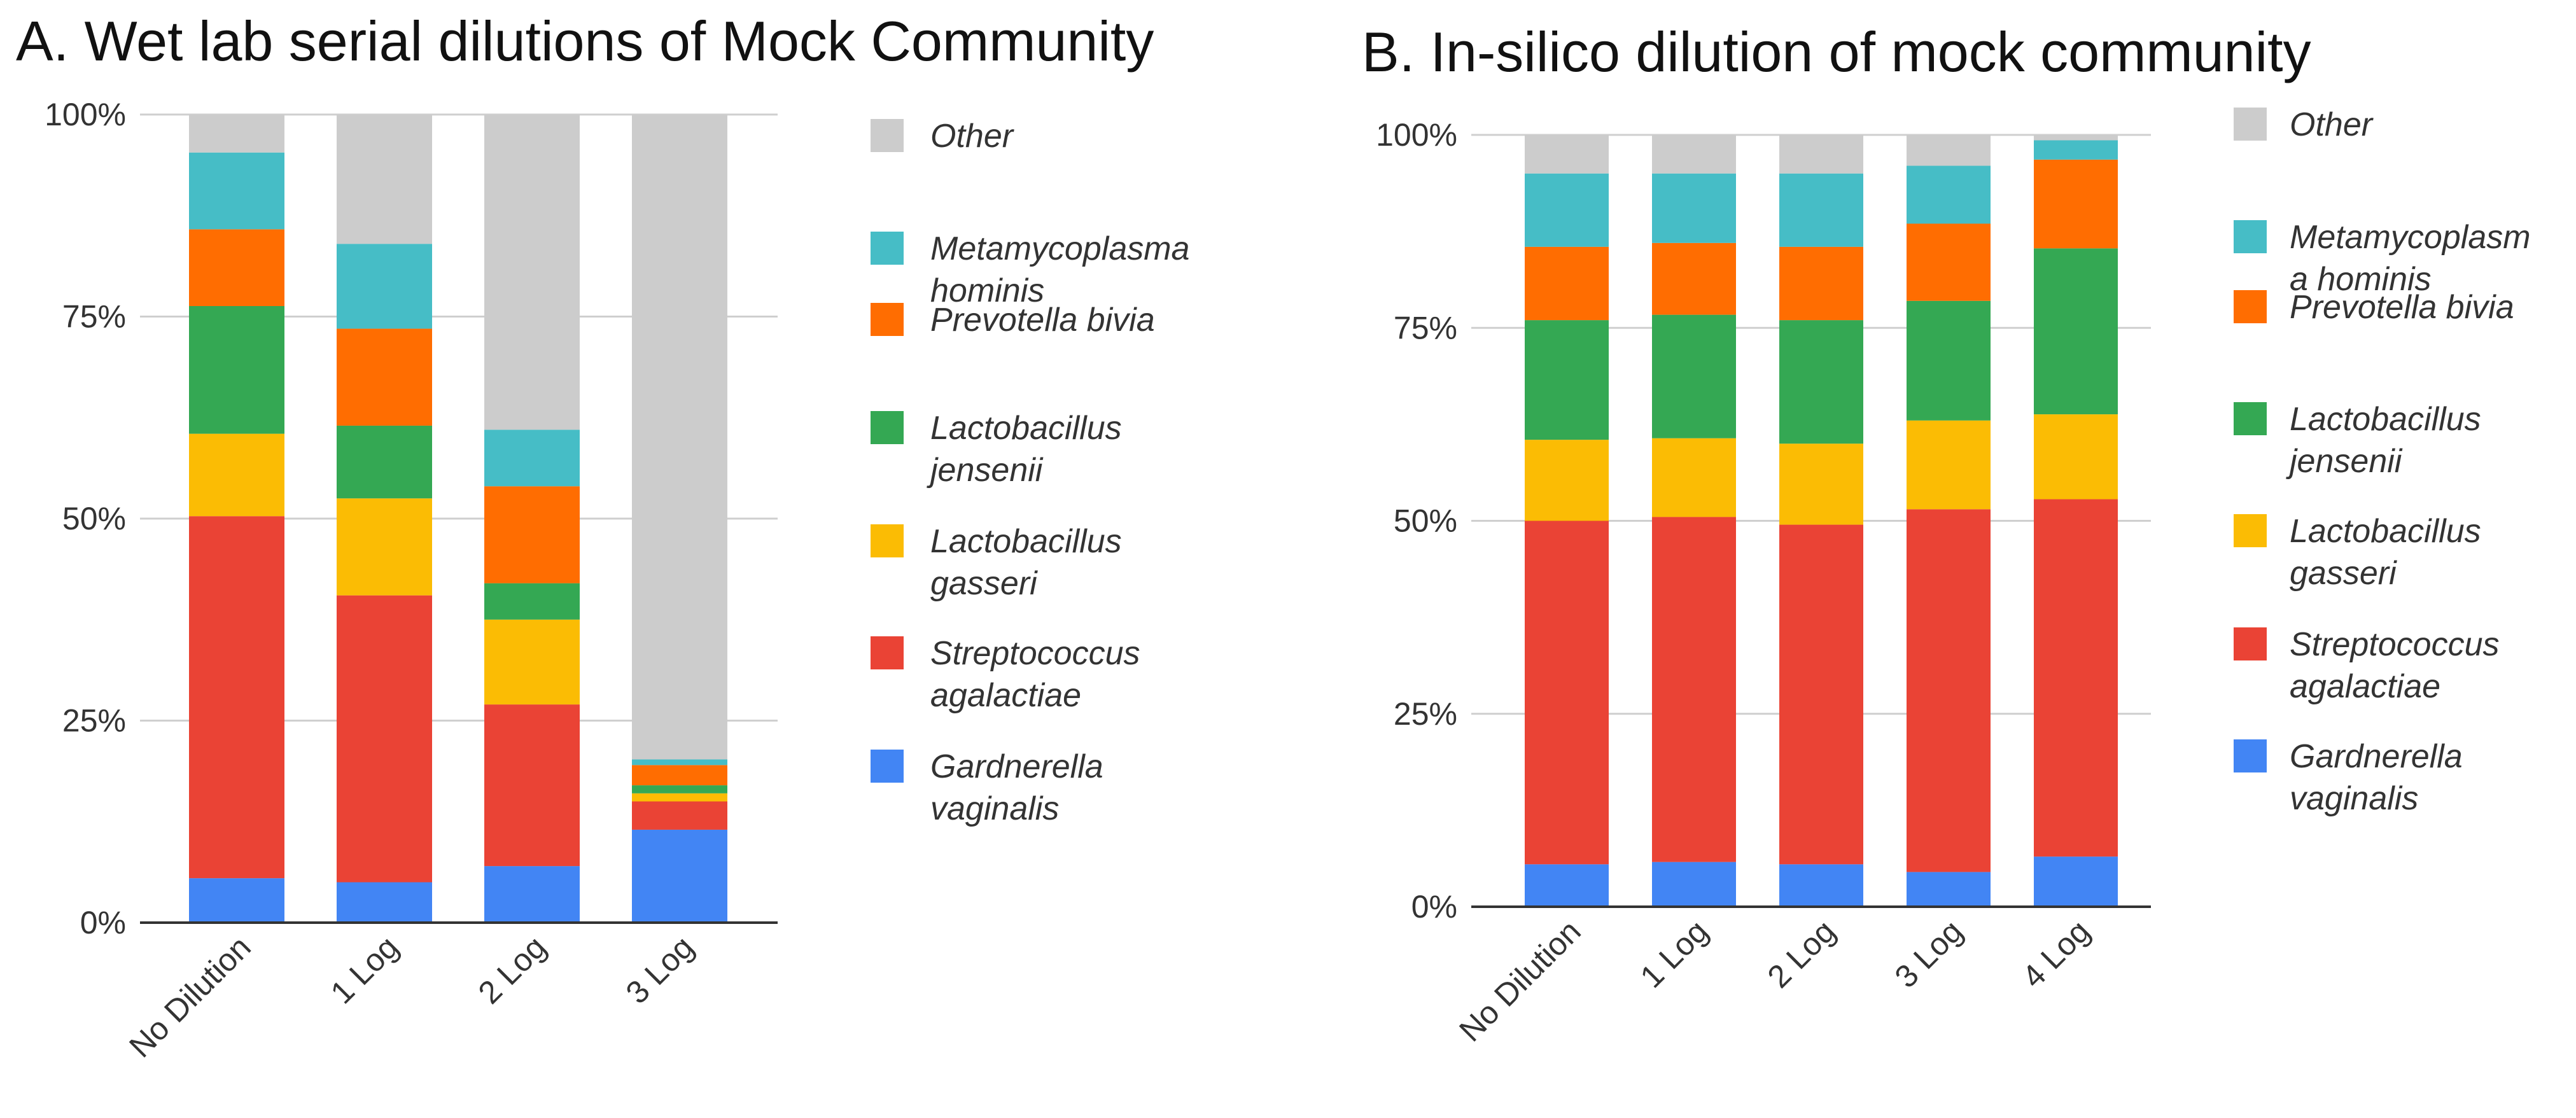  I want to click on chart-a-legend-label-streptococcus-agalactiae: agalactiae, so click(1005, 695).